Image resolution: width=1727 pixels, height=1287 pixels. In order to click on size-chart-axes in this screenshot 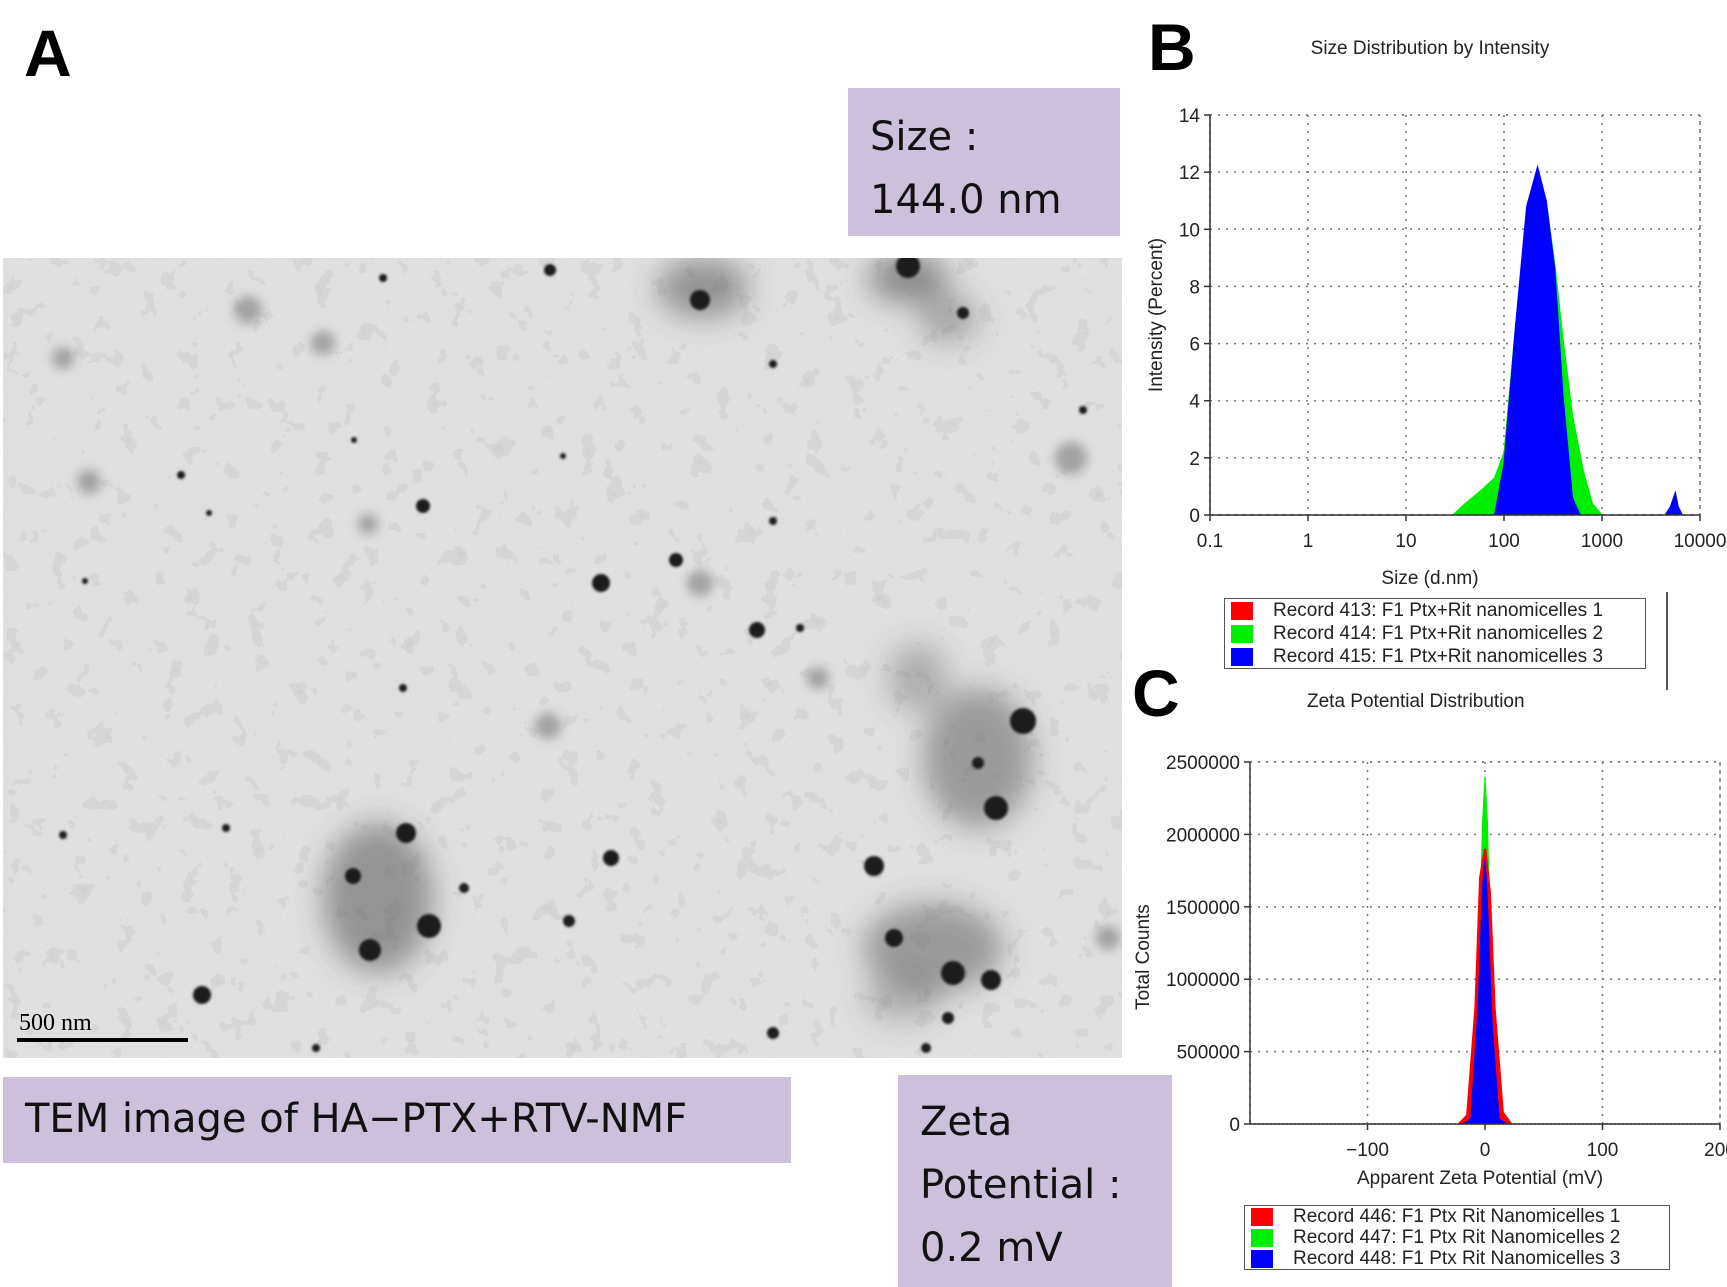, I will do `click(1452, 317)`.